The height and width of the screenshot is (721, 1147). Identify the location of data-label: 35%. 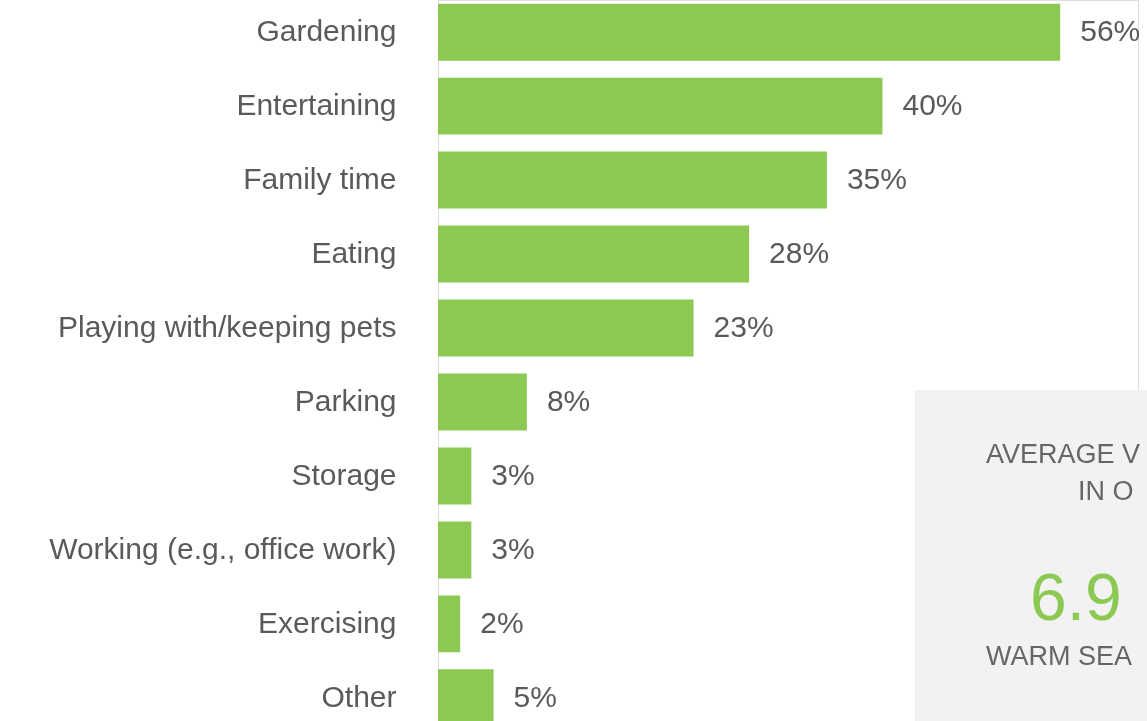
(876, 179).